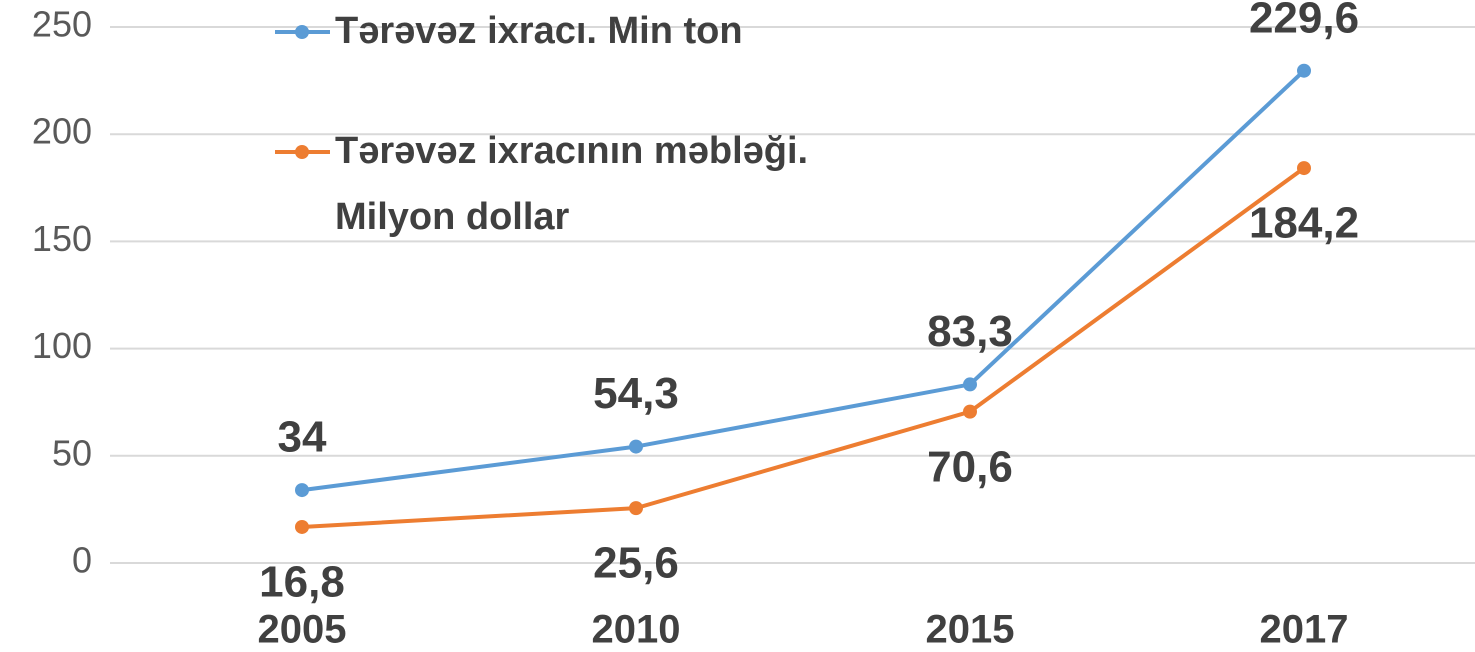  Describe the element at coordinates (636, 563) in the screenshot. I see `data-label: 25,6` at that location.